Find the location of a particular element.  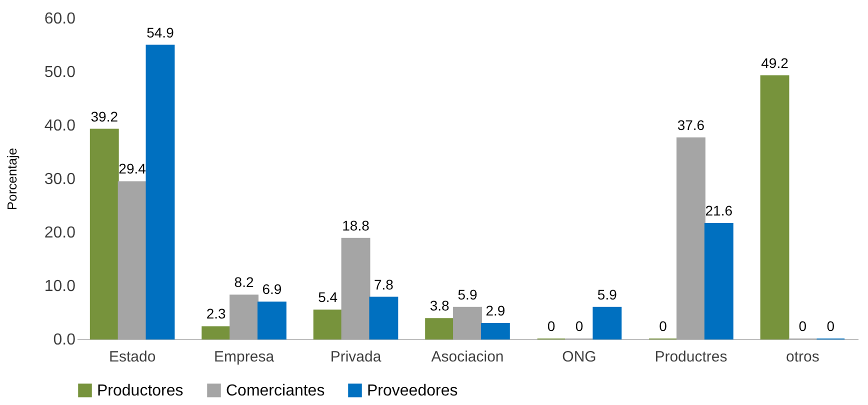

data-label: 39.2 is located at coordinates (104, 116).